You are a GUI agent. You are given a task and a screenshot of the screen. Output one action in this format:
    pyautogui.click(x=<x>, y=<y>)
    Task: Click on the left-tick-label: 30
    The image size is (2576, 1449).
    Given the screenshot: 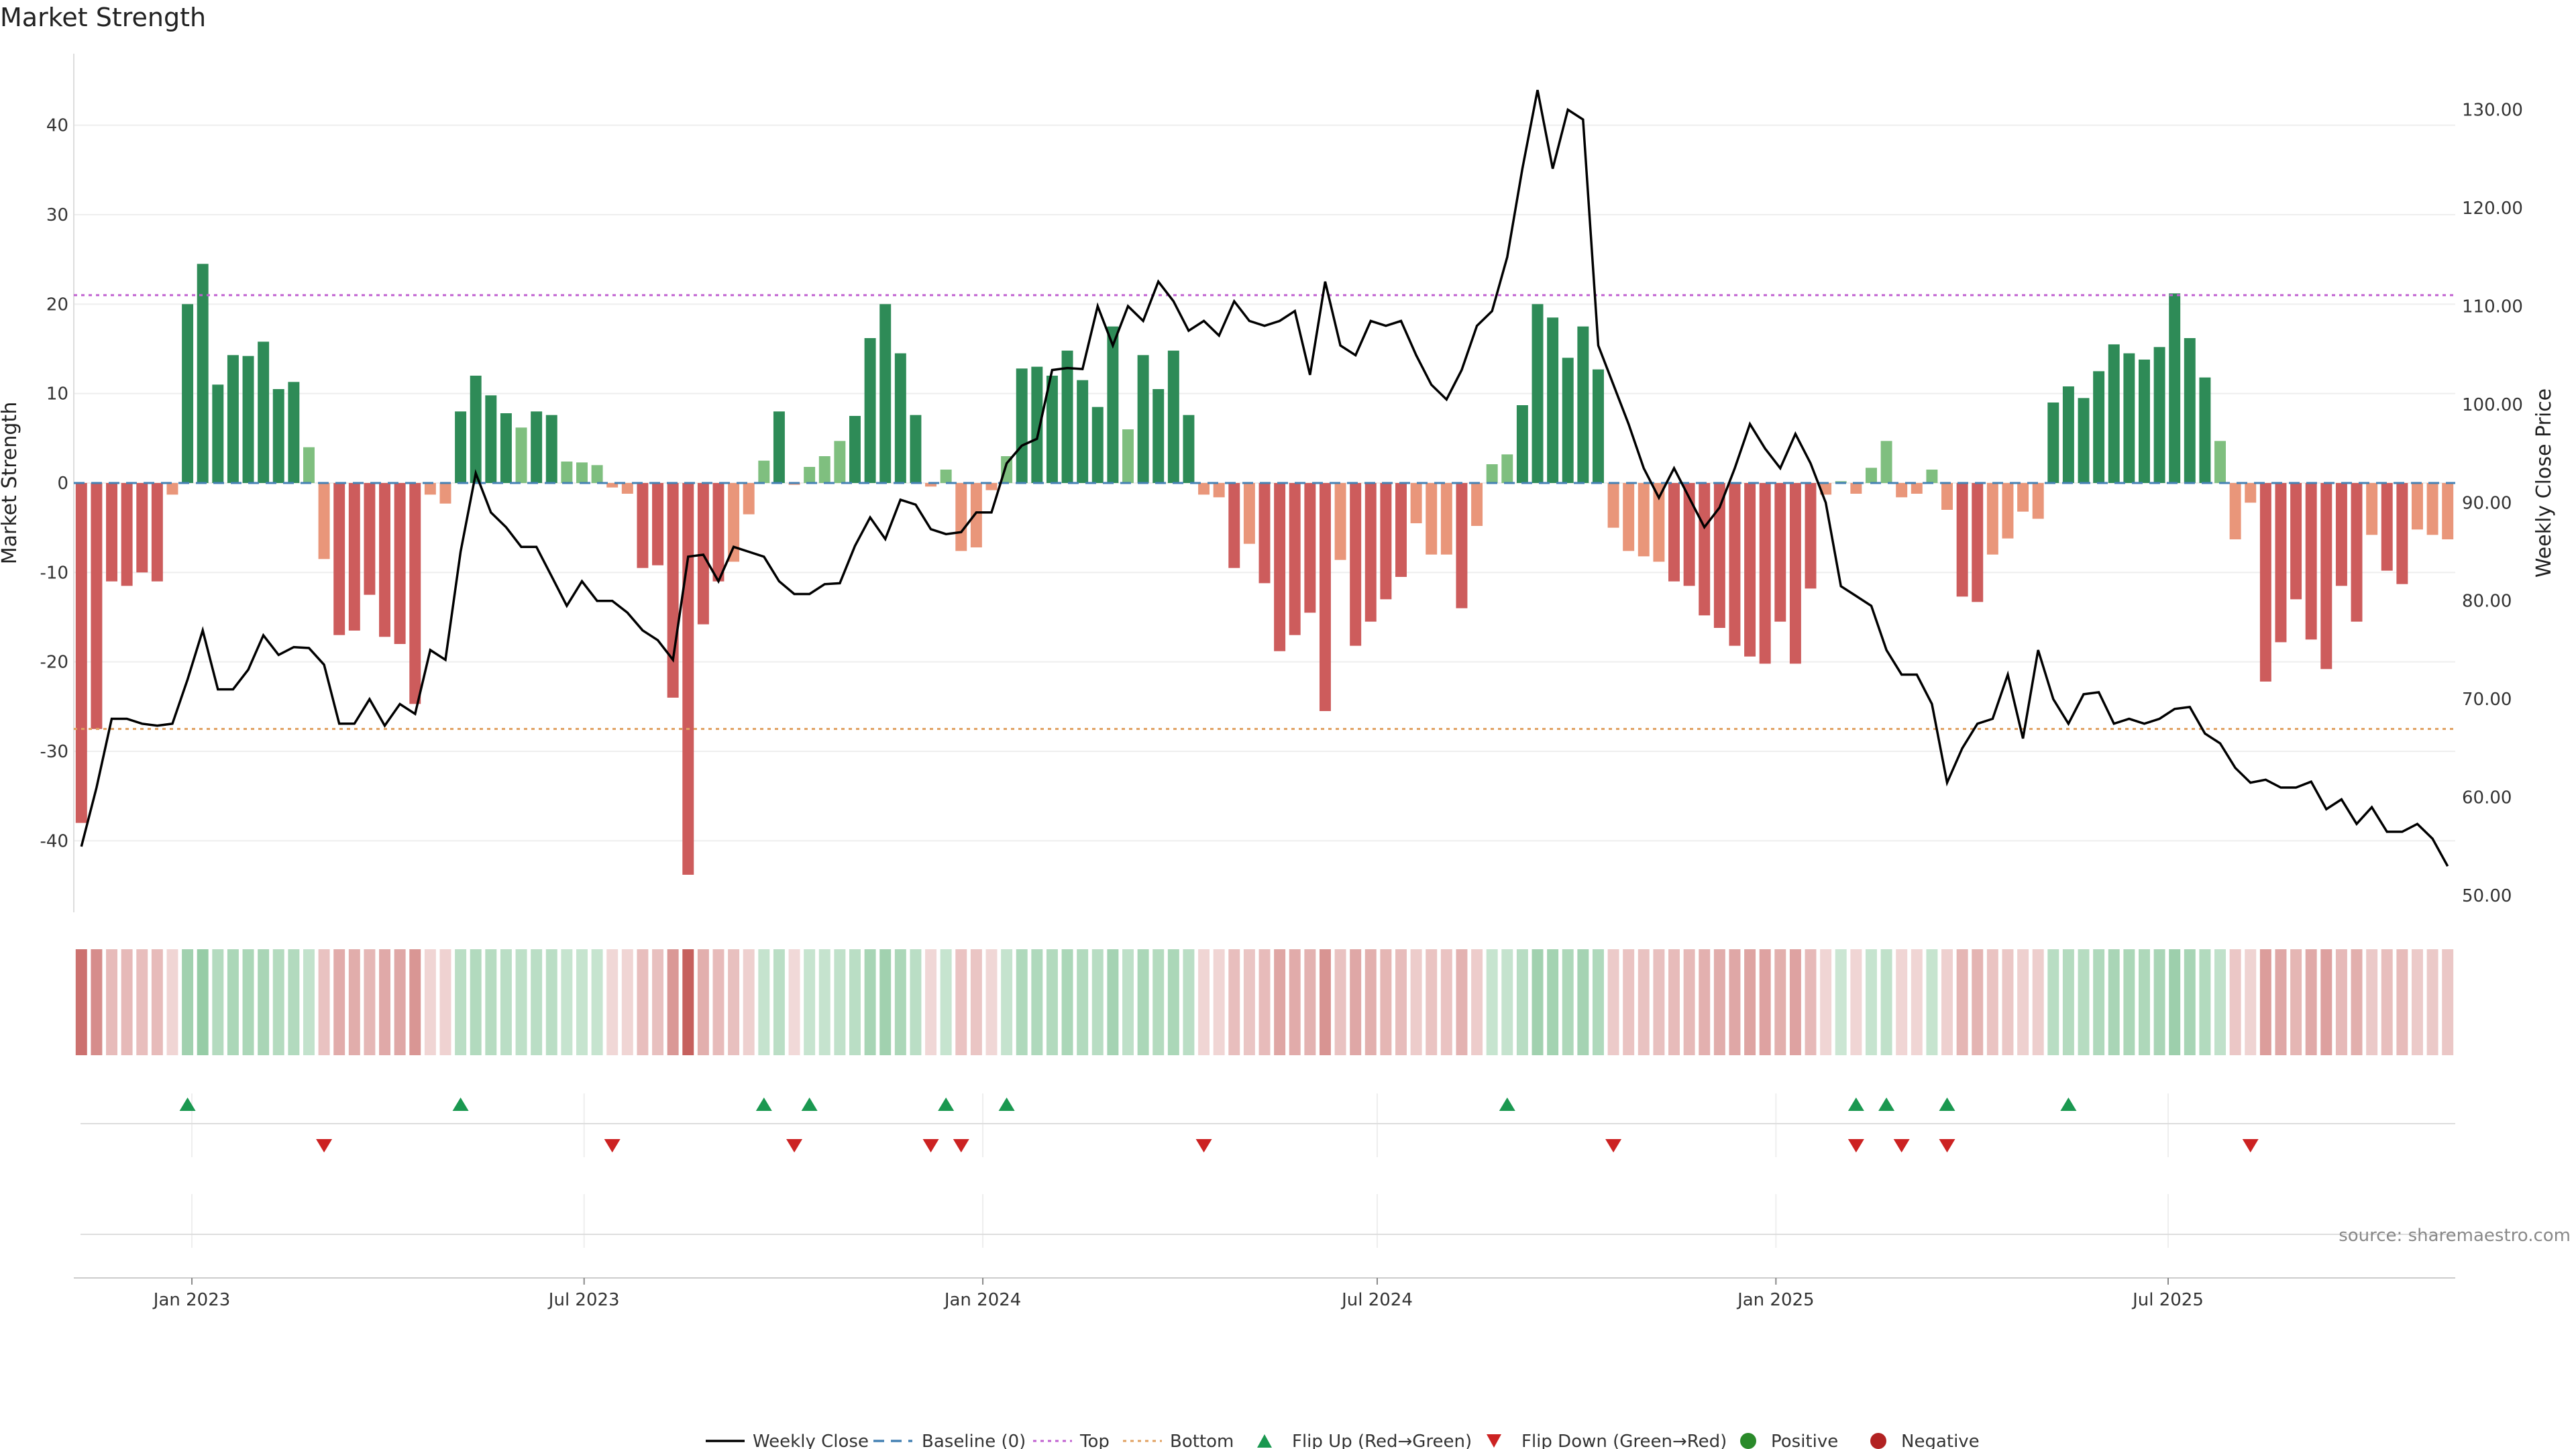 What is the action you would take?
    pyautogui.click(x=57, y=215)
    